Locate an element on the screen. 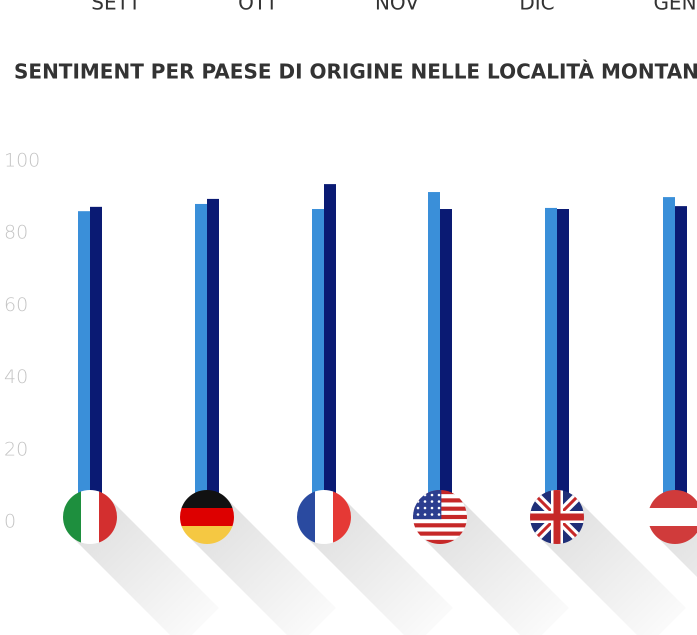 The width and height of the screenshot is (697, 635). y-tick-label: 80 is located at coordinates (16, 233).